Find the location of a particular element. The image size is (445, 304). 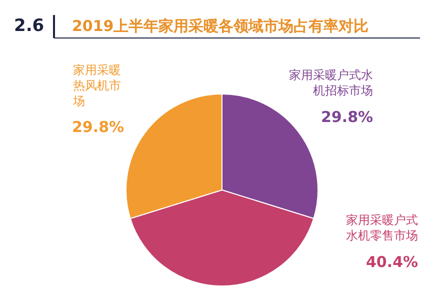

text: 2.6 is located at coordinates (29, 26).